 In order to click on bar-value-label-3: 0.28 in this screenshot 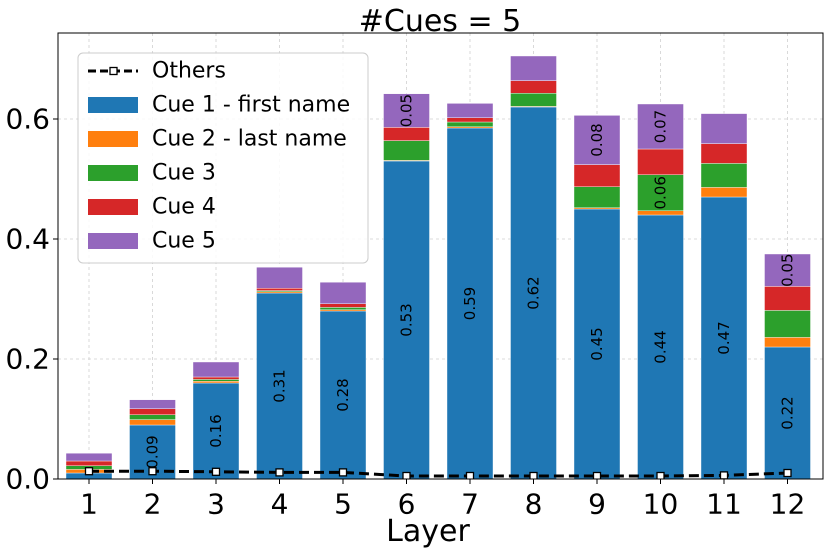, I will do `click(343, 394)`.